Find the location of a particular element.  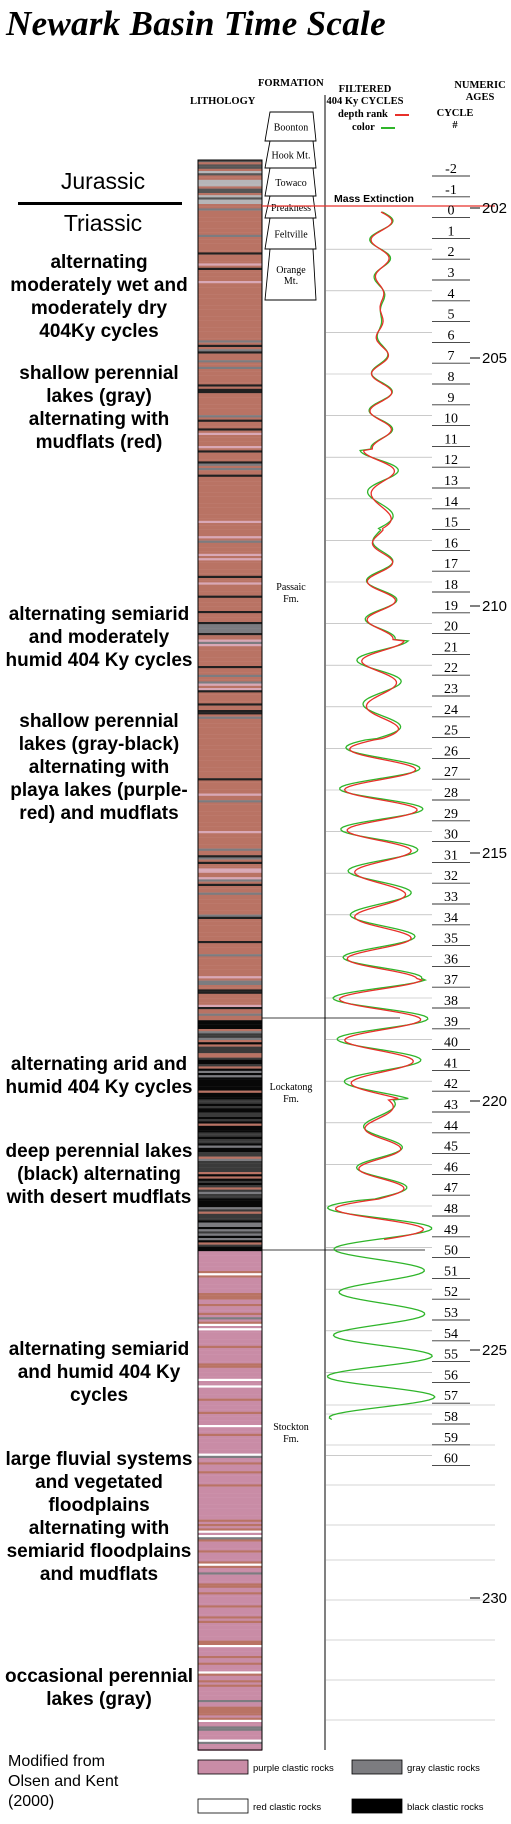

cycle-number: 11 is located at coordinates (450, 439).